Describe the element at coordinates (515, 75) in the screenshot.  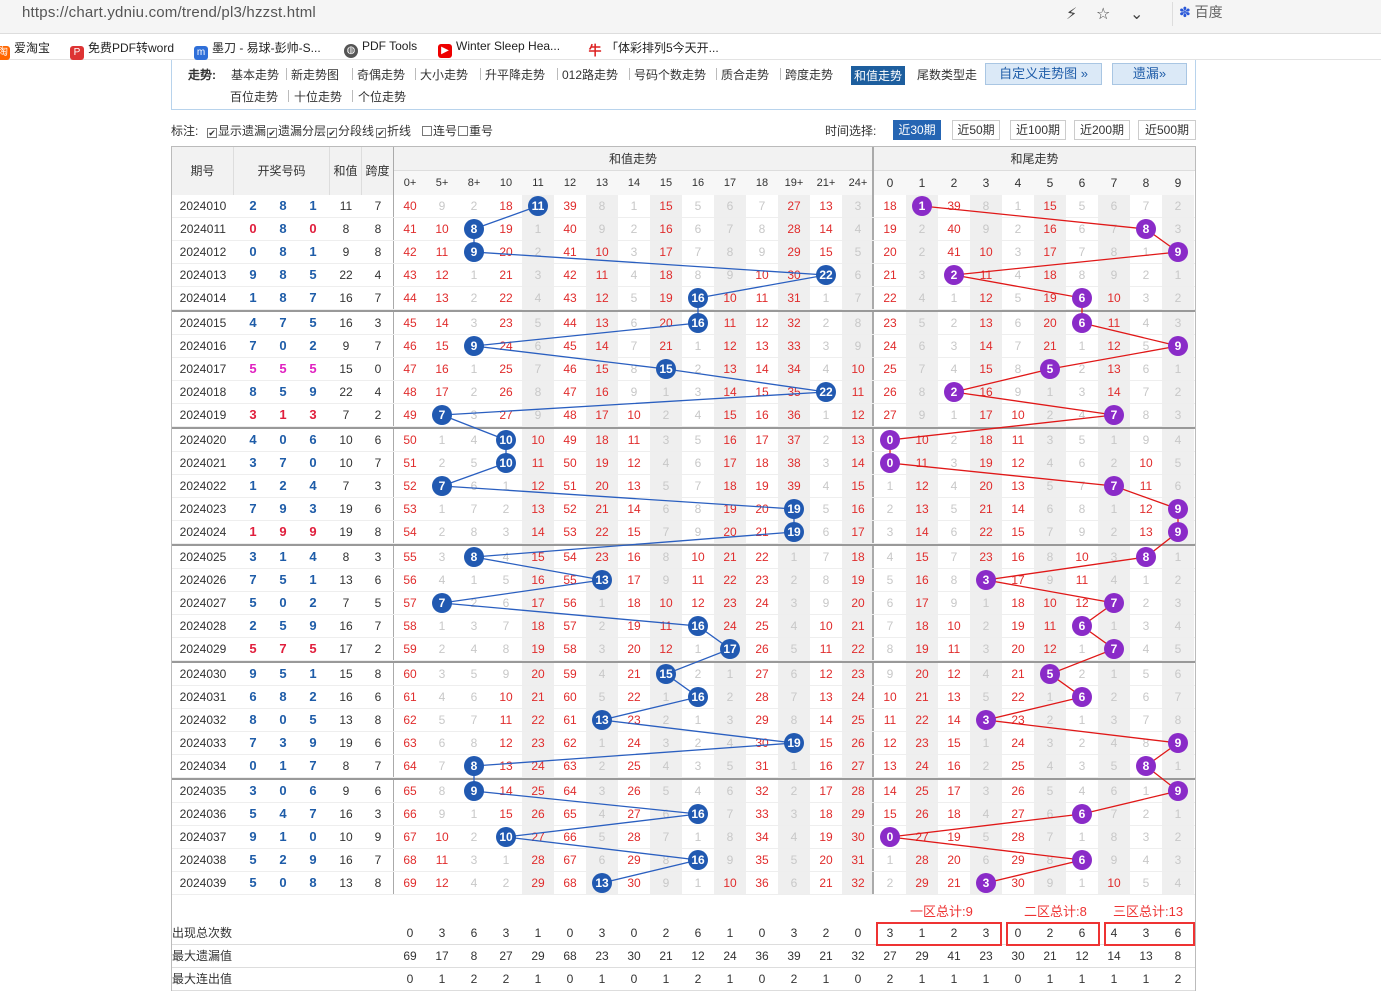
I see `nav-item: 升平降走势` at that location.